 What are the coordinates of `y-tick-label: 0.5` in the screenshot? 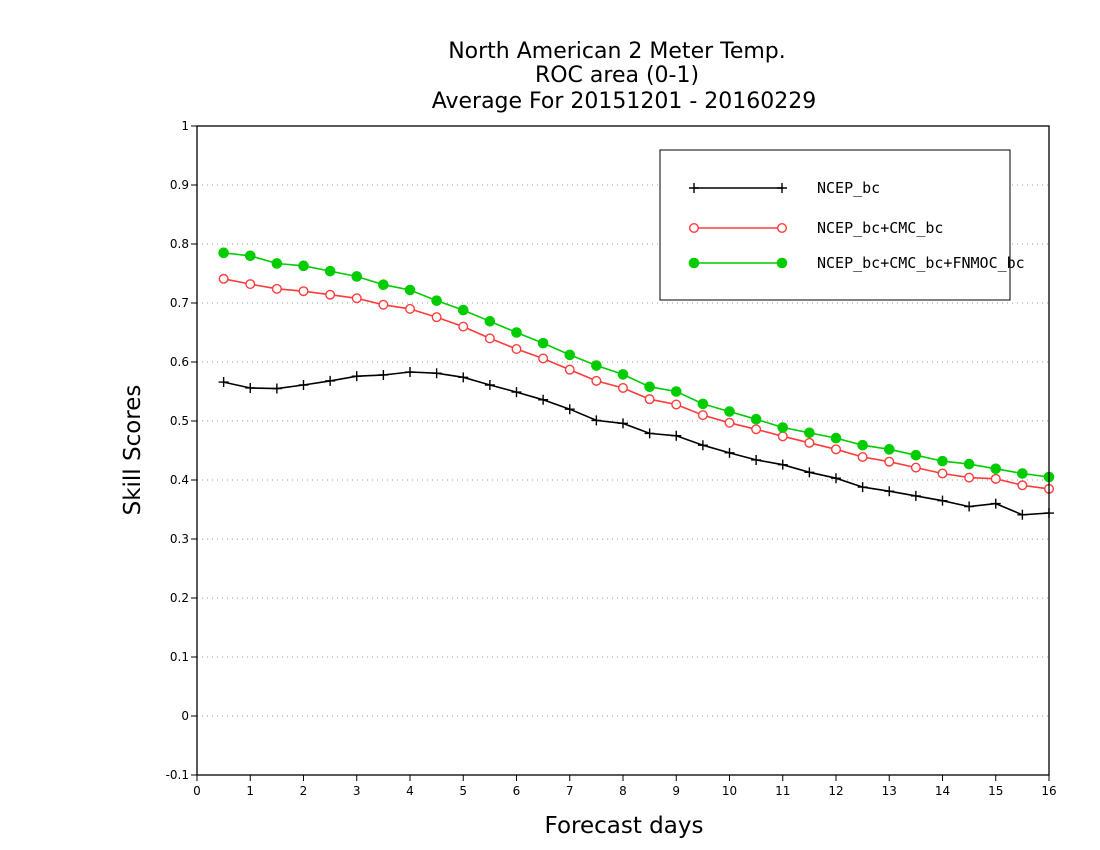 It's located at (179, 421).